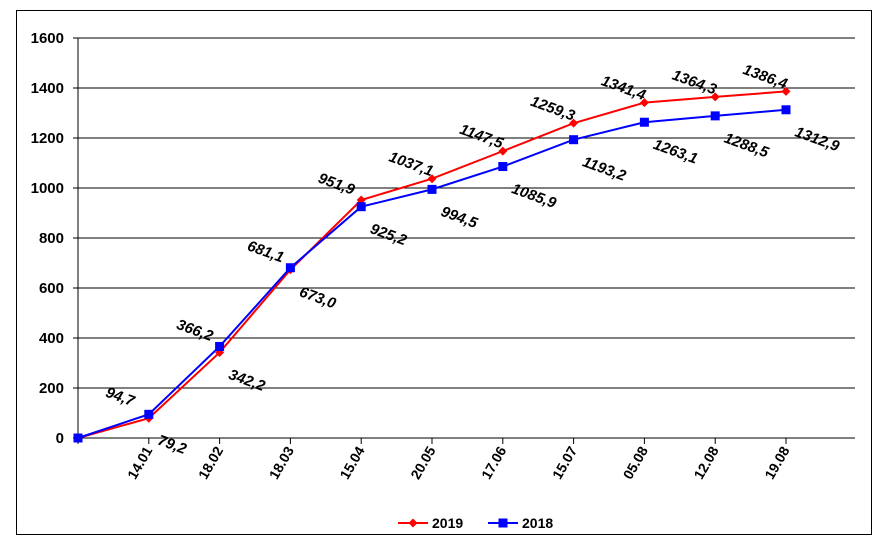  Describe the element at coordinates (47, 138) in the screenshot. I see `y-tick-label: 1200` at that location.